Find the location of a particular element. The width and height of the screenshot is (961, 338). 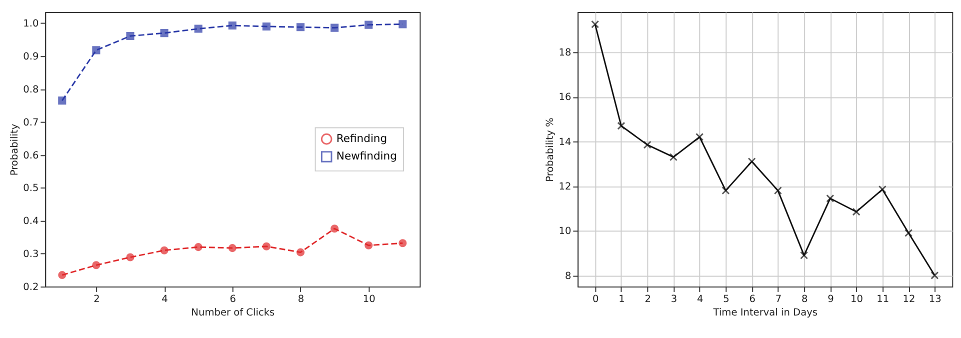

y-tick-label: 8 is located at coordinates (568, 276).